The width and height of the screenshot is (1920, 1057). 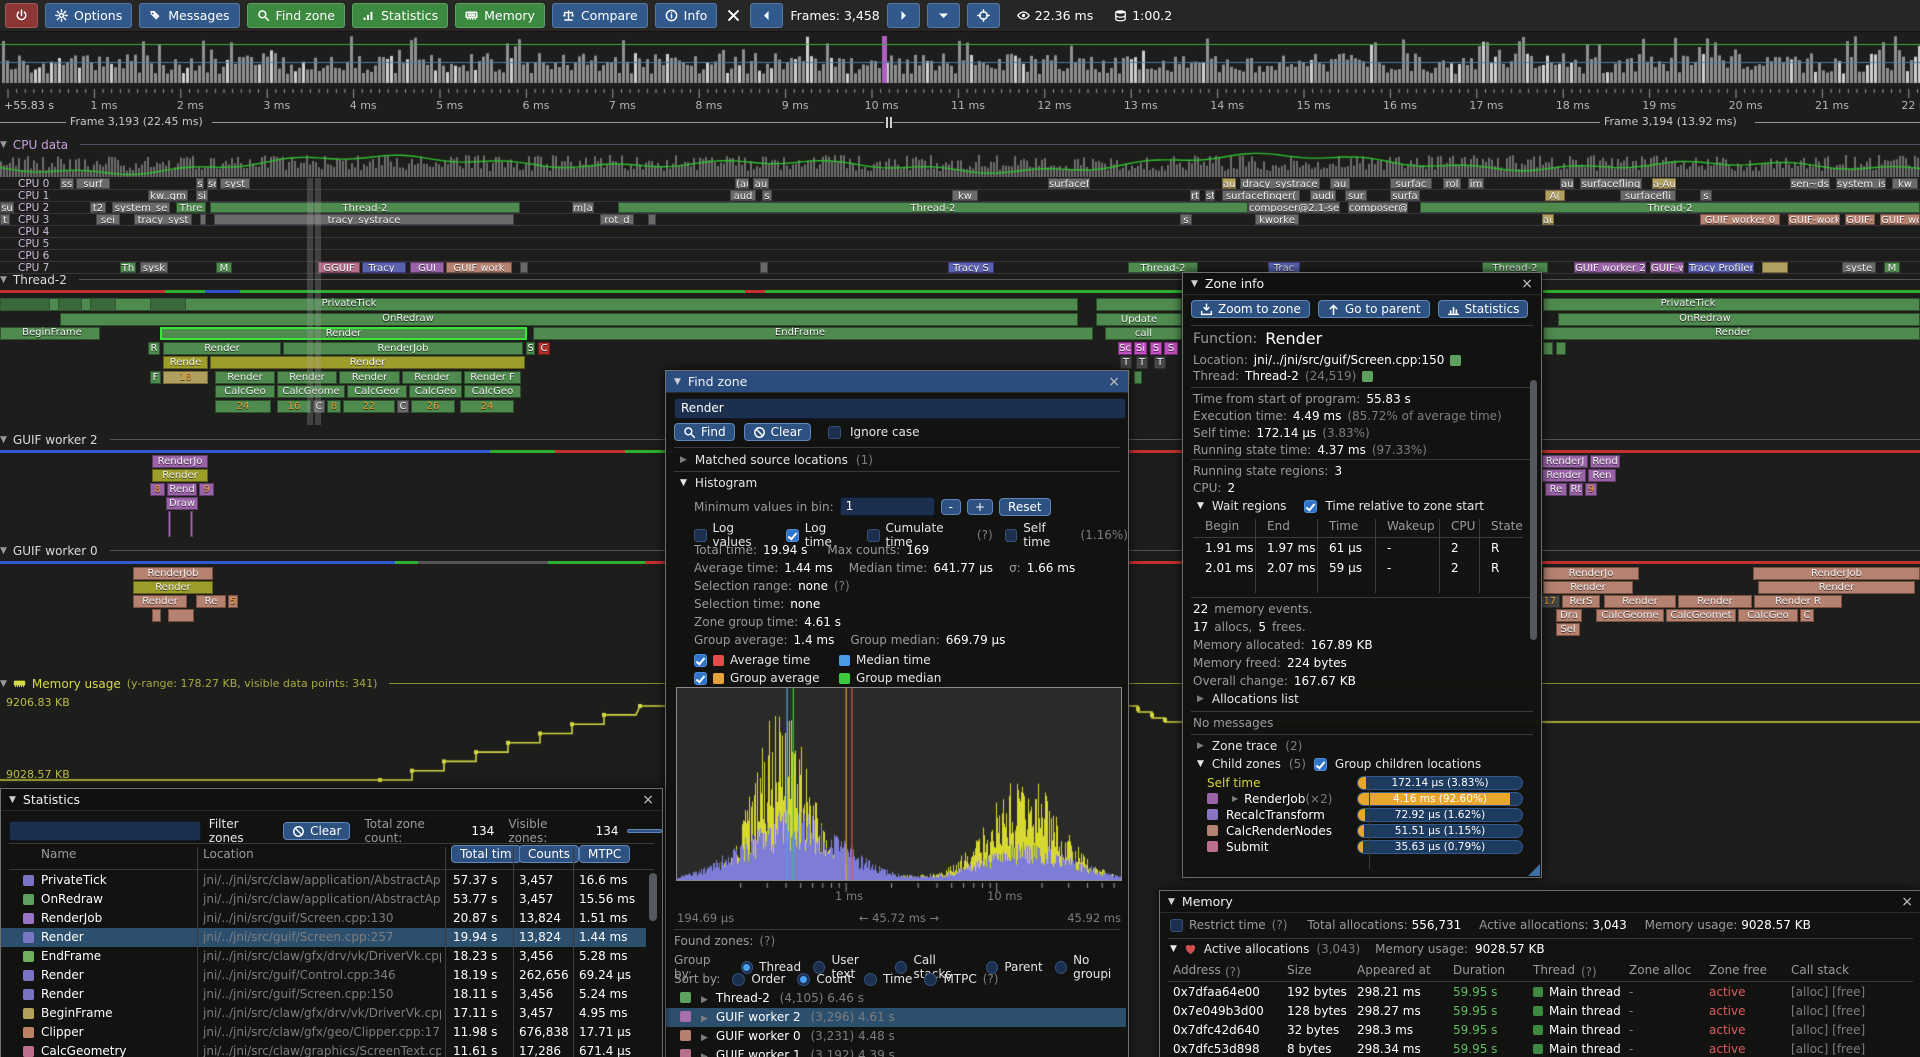 I want to click on self-time-checkbox, so click(x=1011, y=535).